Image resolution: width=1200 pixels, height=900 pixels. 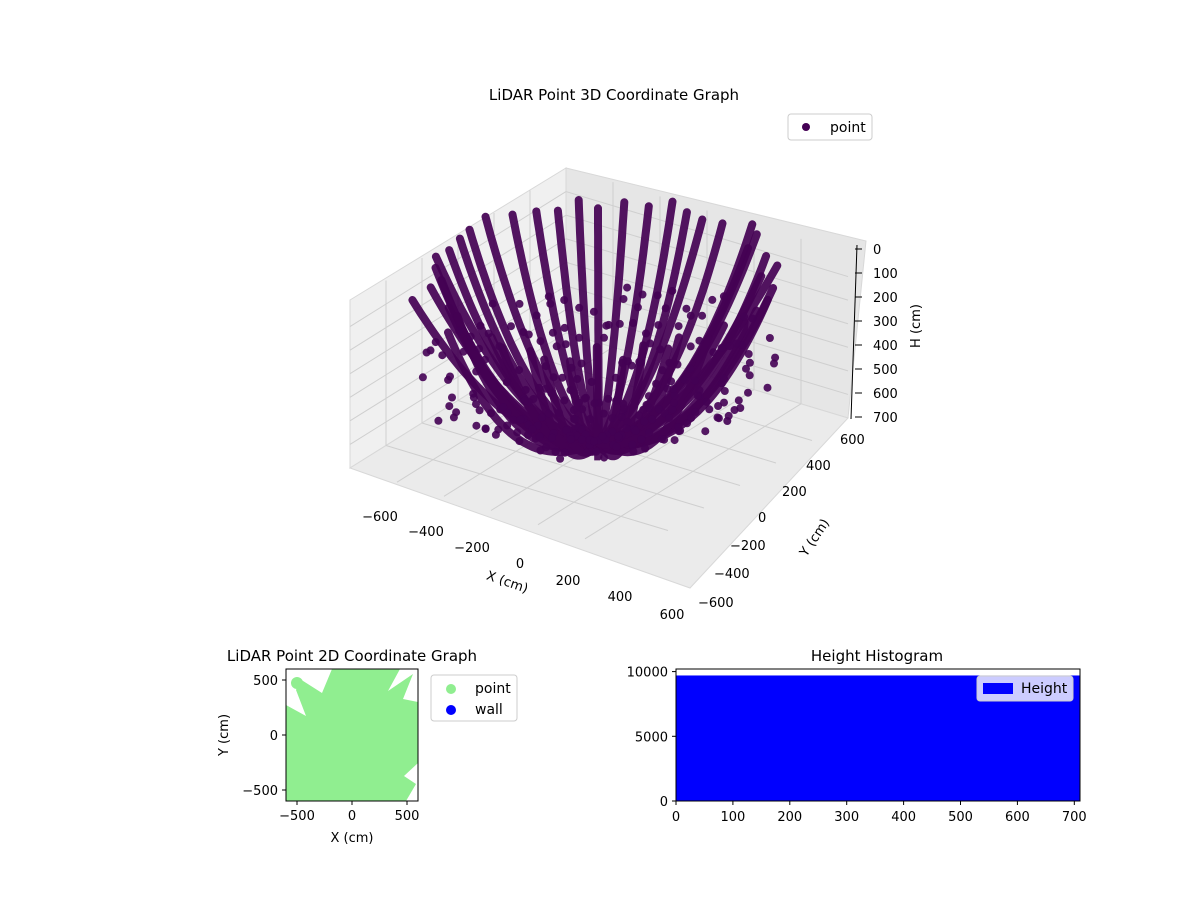 What do you see at coordinates (848, 128) in the screenshot?
I see `legend-3d-label-point: point` at bounding box center [848, 128].